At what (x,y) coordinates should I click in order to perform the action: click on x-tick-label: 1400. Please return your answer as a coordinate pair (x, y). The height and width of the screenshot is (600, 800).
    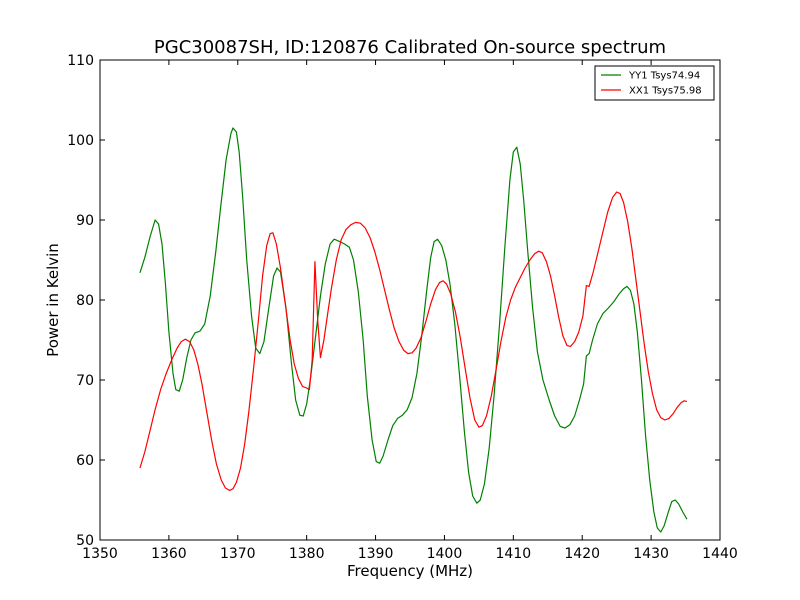
    Looking at the image, I should click on (445, 554).